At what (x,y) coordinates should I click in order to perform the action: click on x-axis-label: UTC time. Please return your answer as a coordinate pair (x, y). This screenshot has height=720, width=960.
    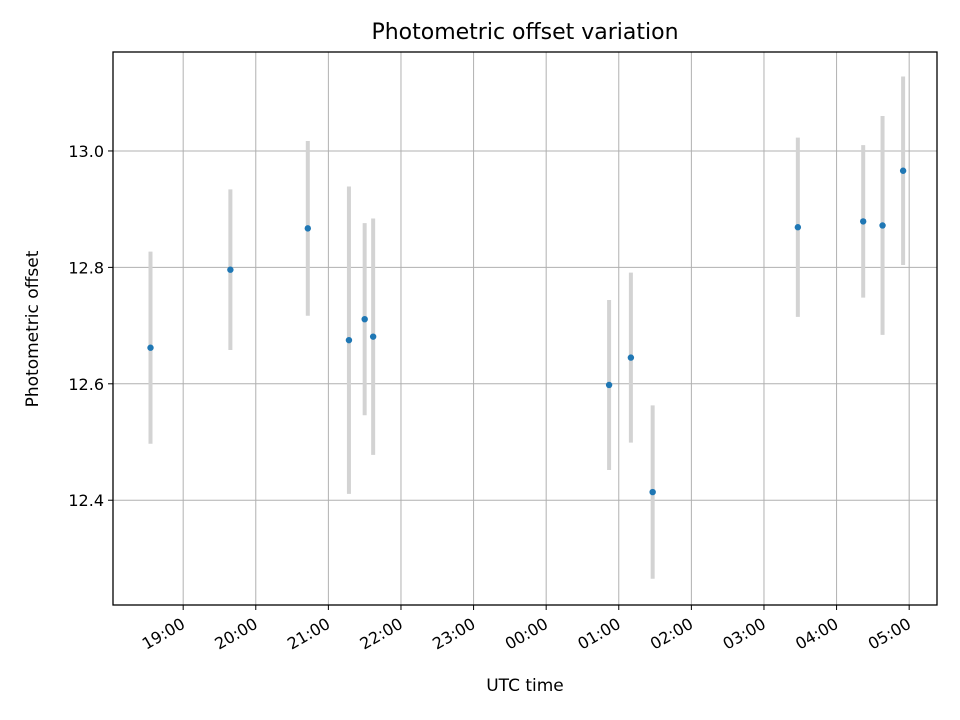
    Looking at the image, I should click on (525, 686).